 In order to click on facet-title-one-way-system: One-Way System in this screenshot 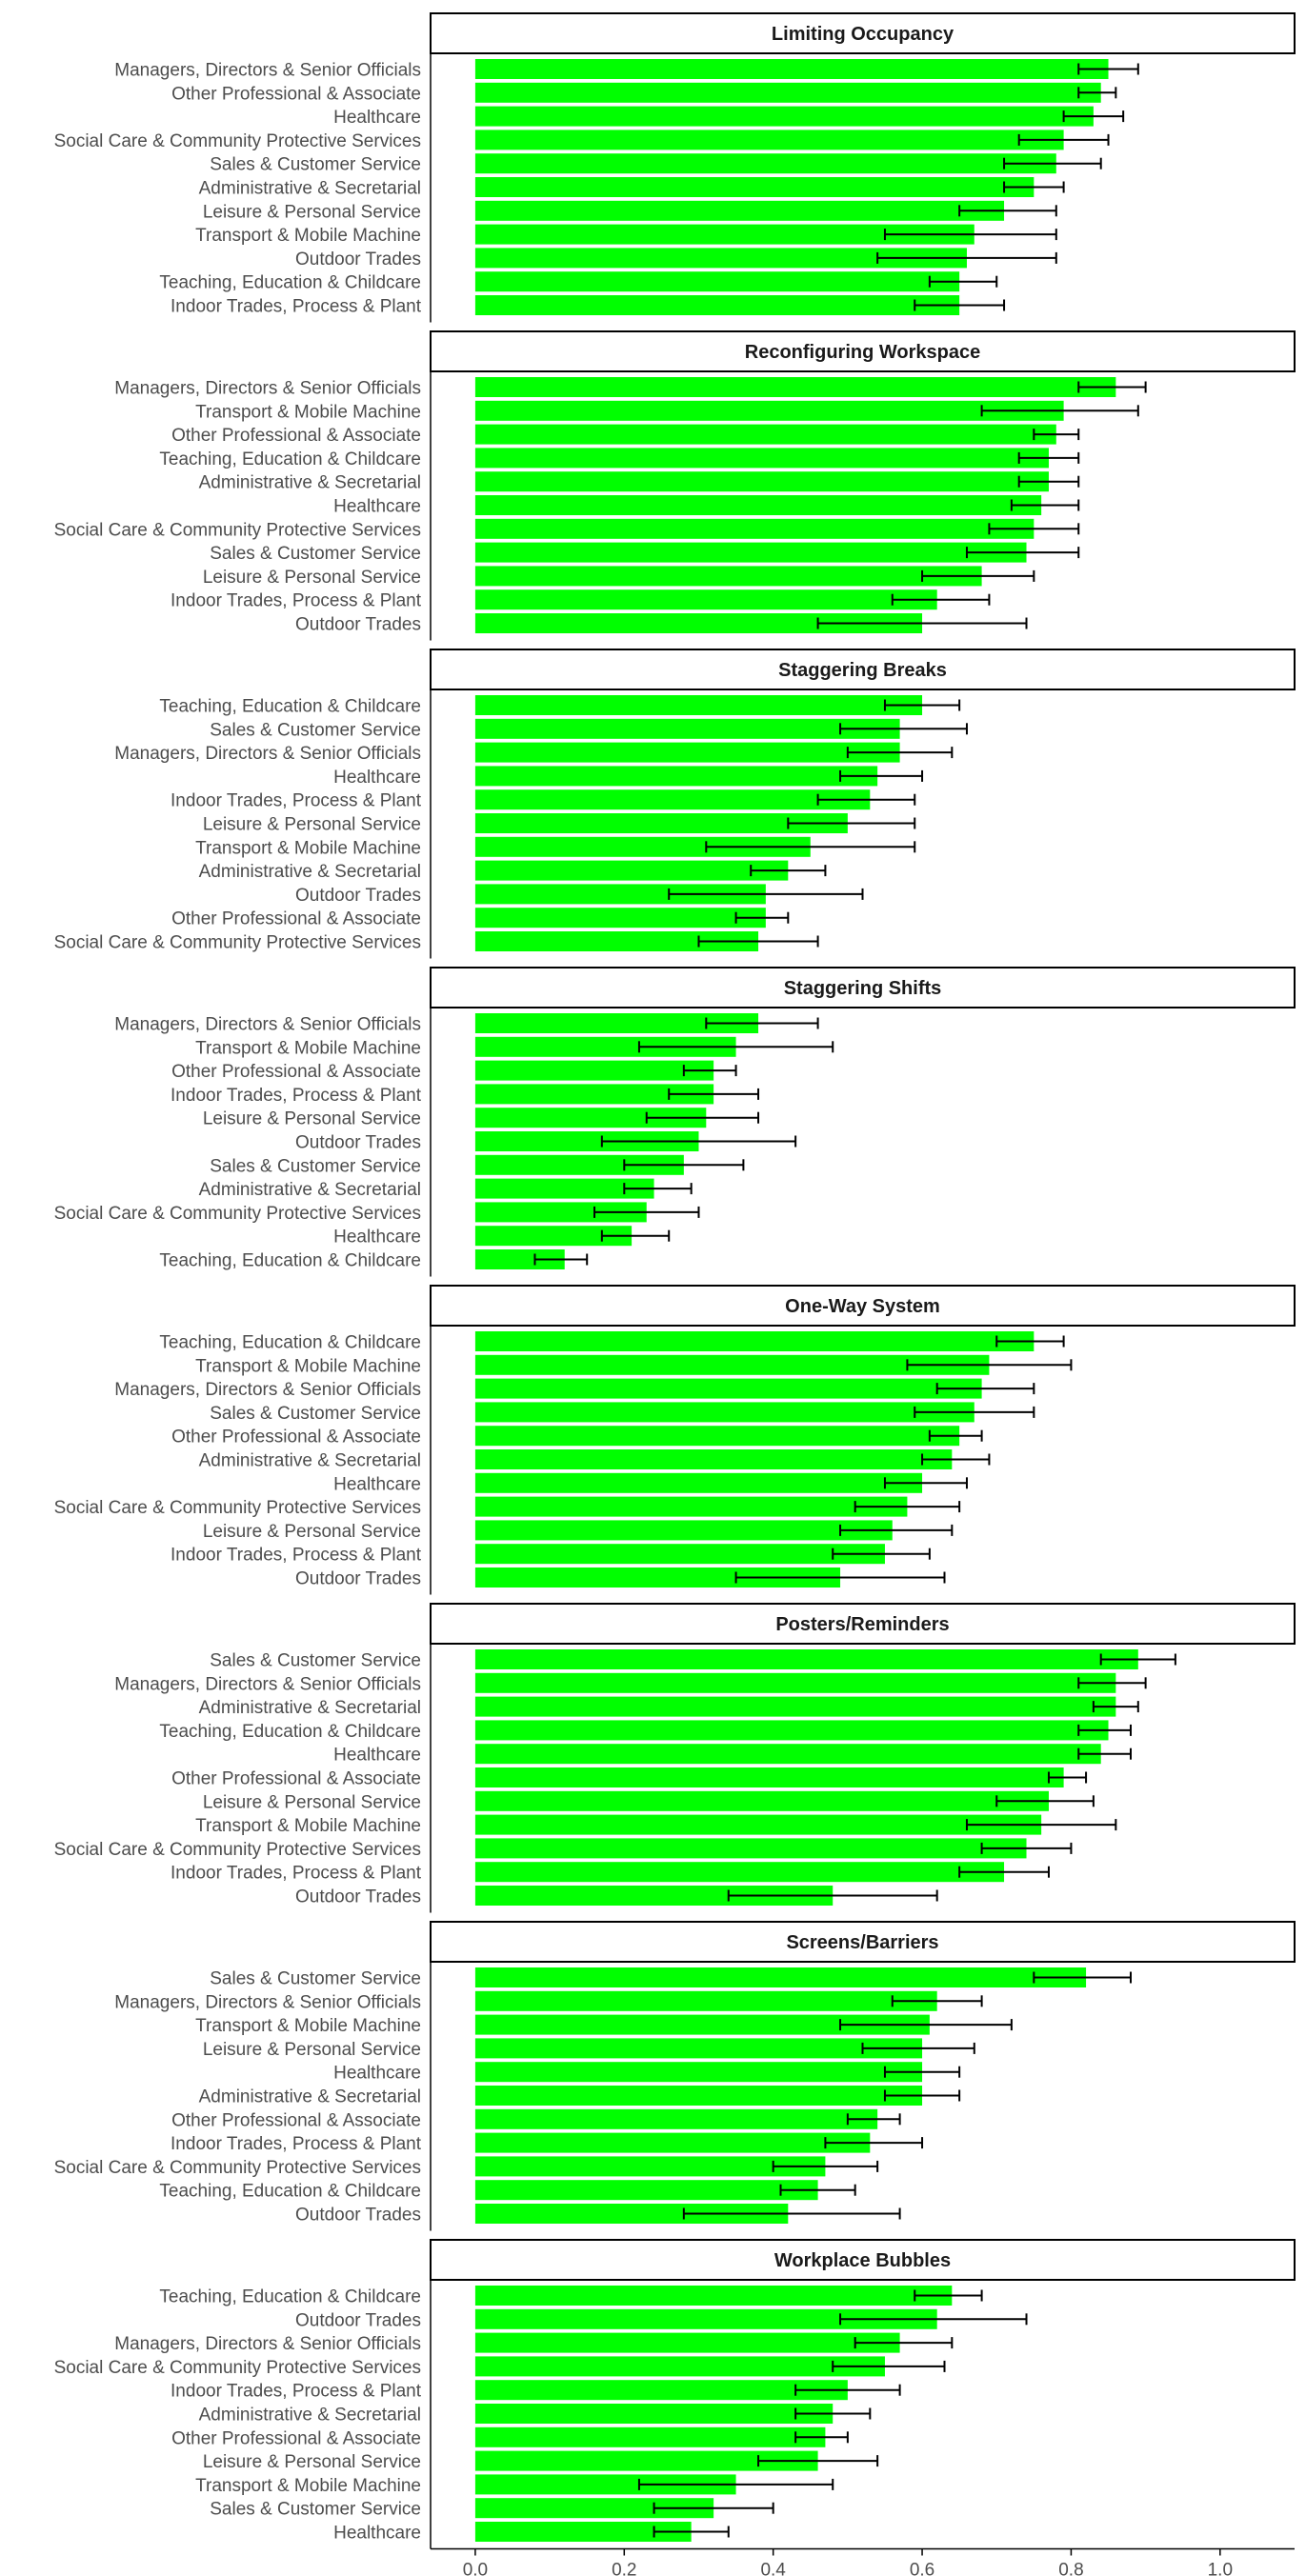, I will do `click(862, 1306)`.